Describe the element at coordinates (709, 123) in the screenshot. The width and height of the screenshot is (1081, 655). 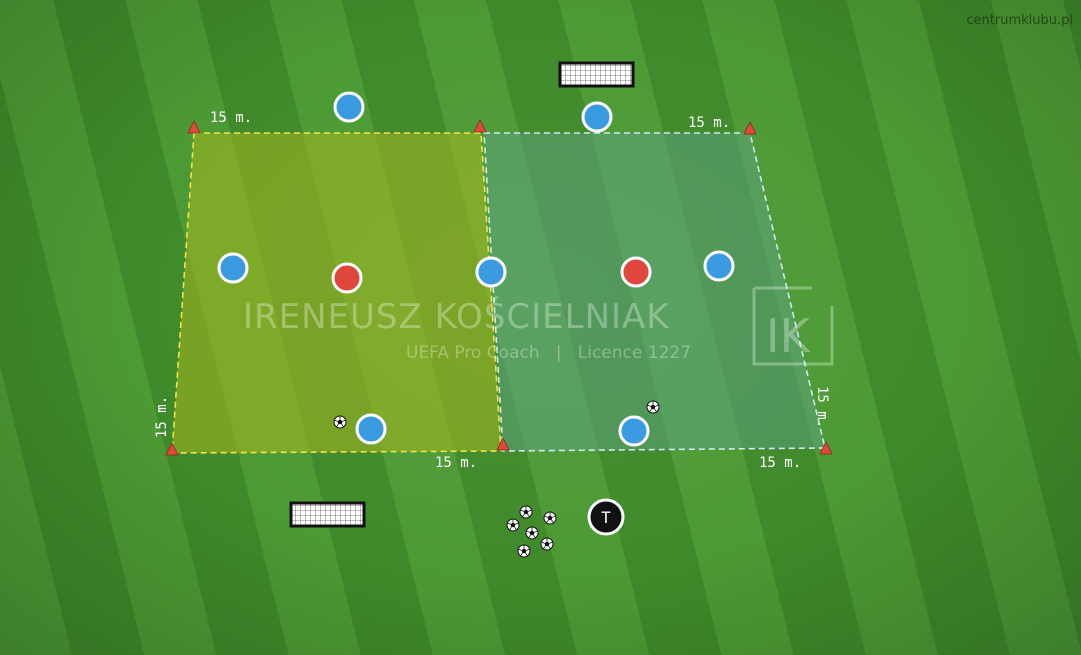
I see `distance-label-top-right: 15 m.` at that location.